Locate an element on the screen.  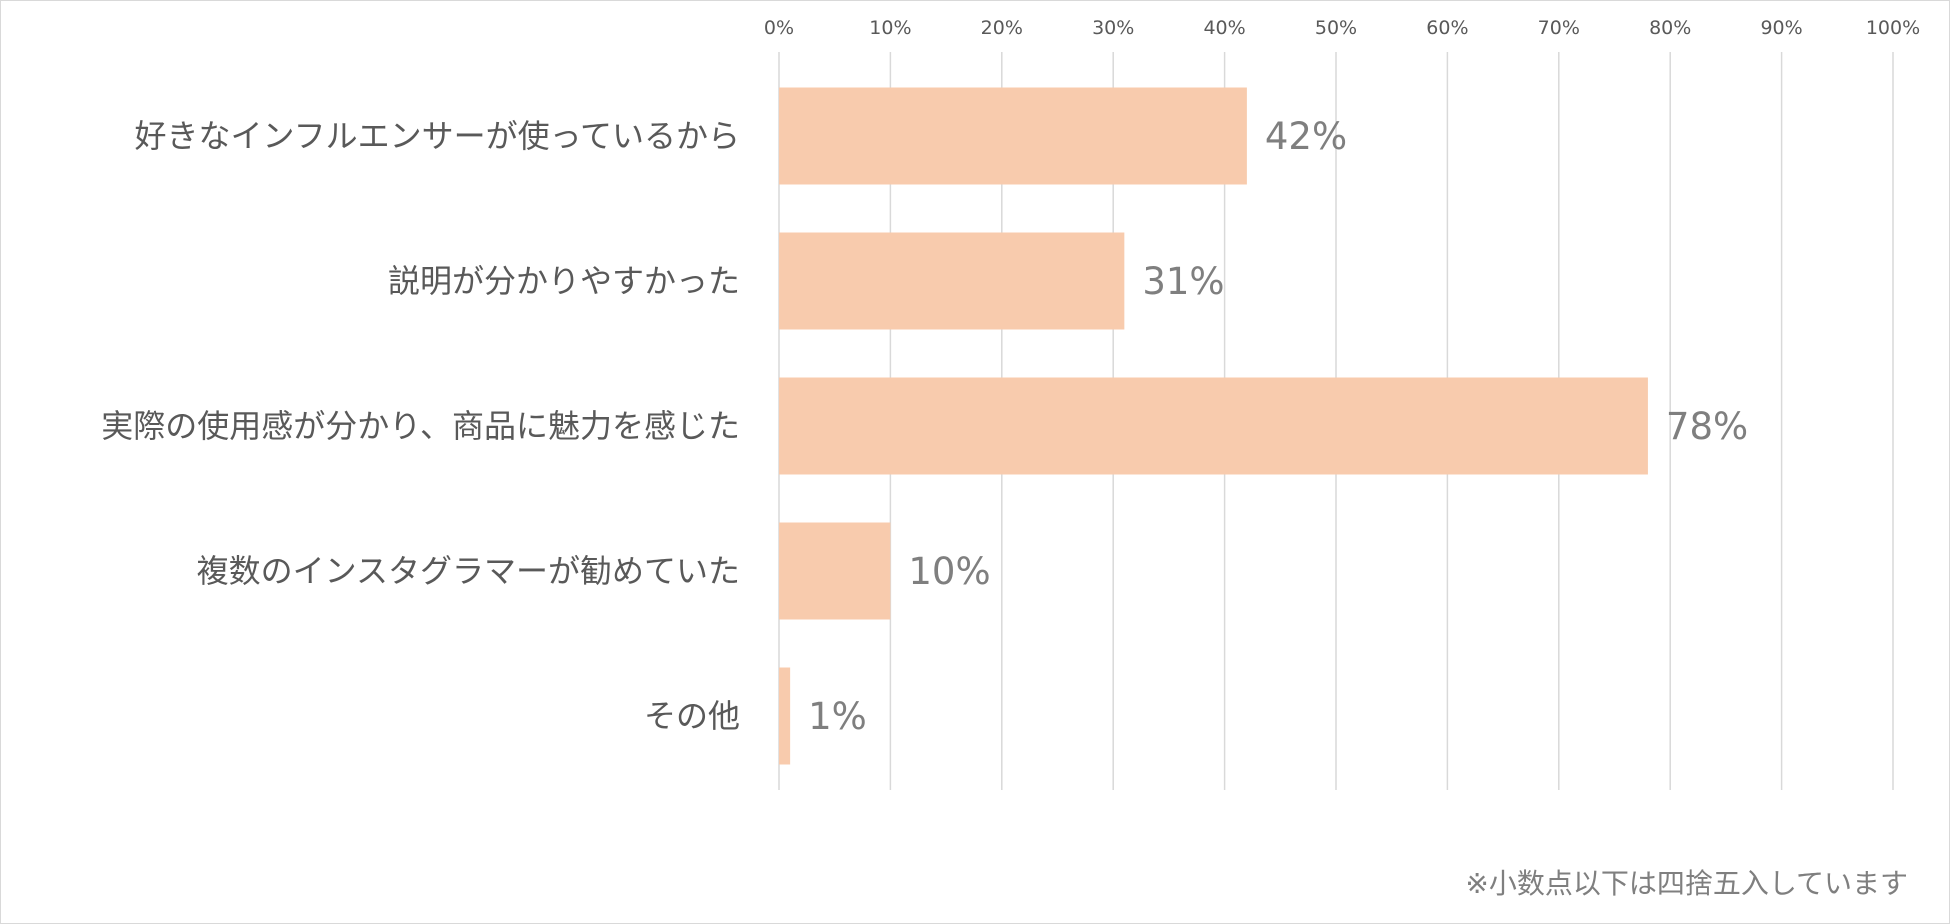
category-label: 複数のインスタグラマーが勧めていた is located at coordinates (468, 571).